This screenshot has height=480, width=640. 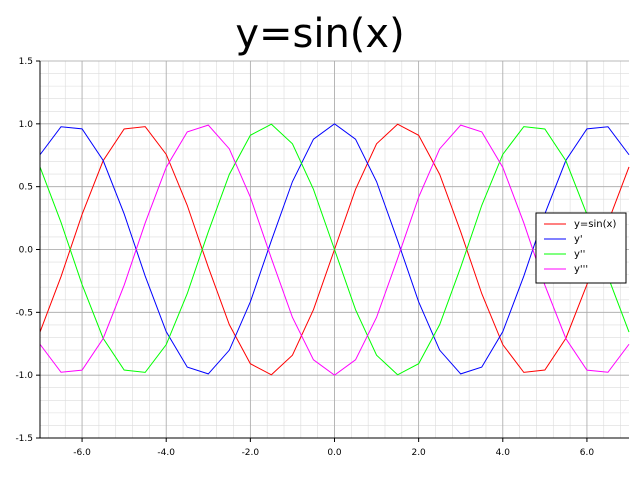 What do you see at coordinates (26, 188) in the screenshot?
I see `y-tick-label: 0.5` at bounding box center [26, 188].